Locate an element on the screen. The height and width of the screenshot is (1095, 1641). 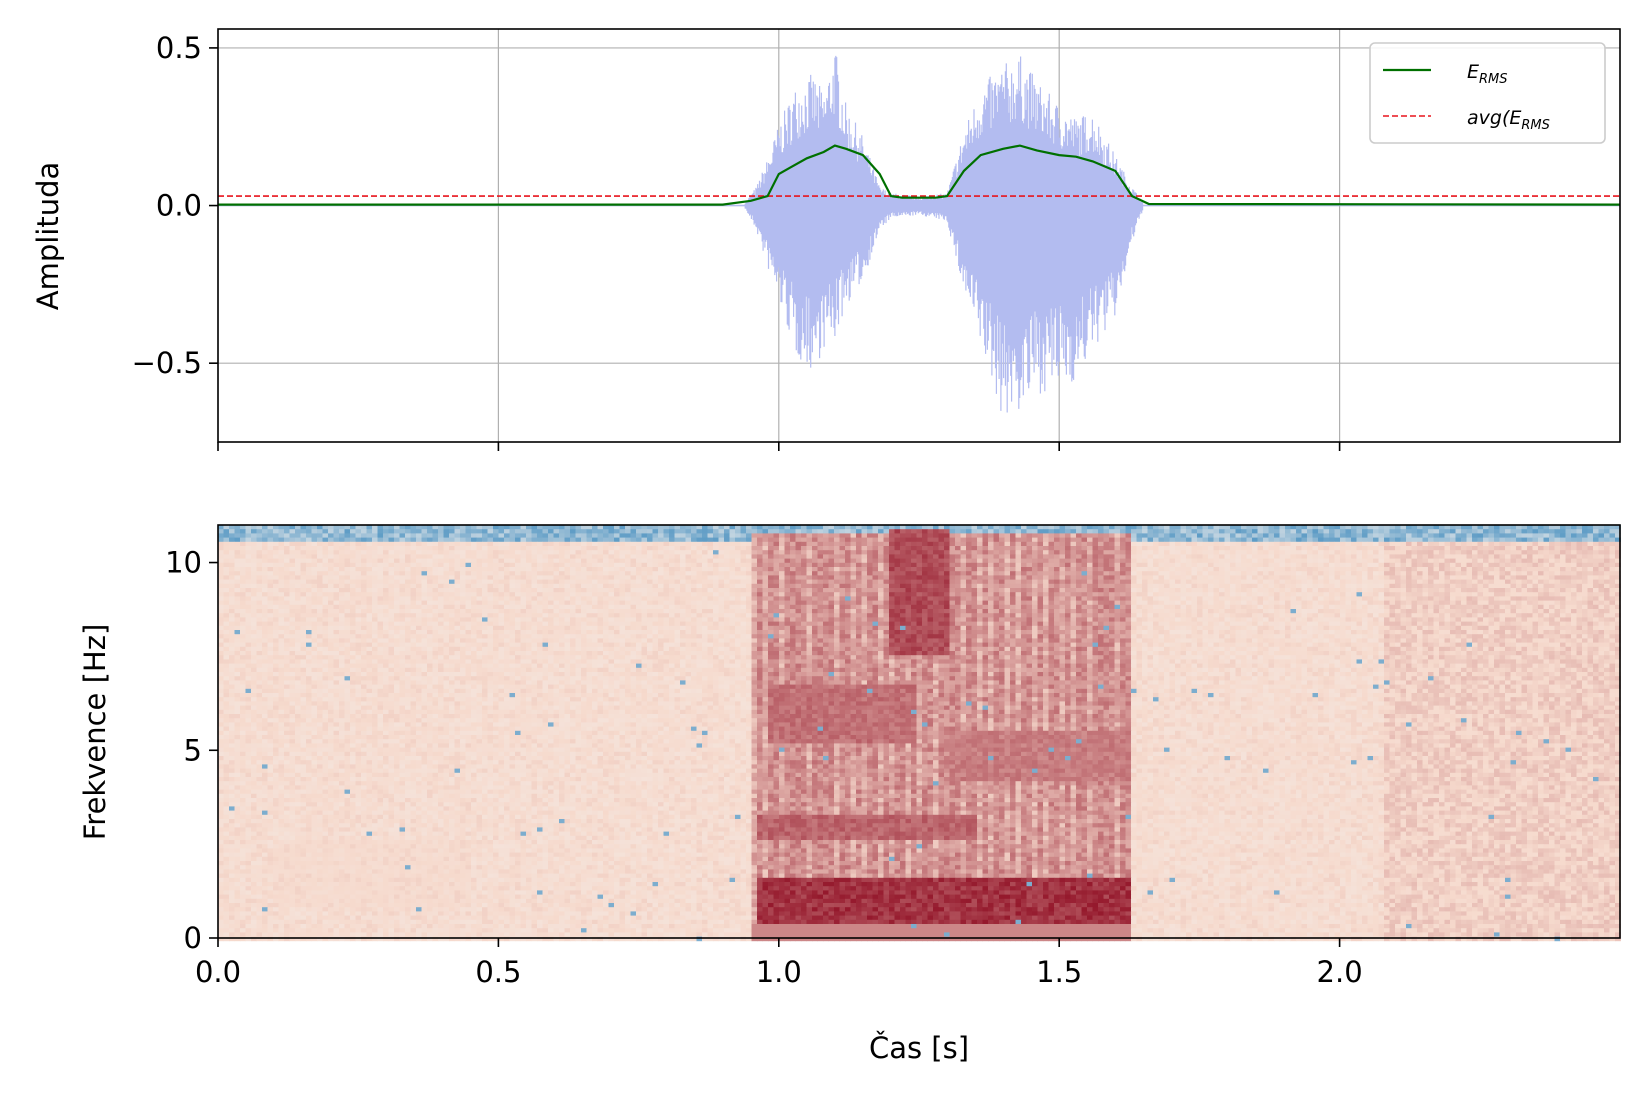
waveform-ytick-label-0: 0.5 is located at coordinates (179, 48).